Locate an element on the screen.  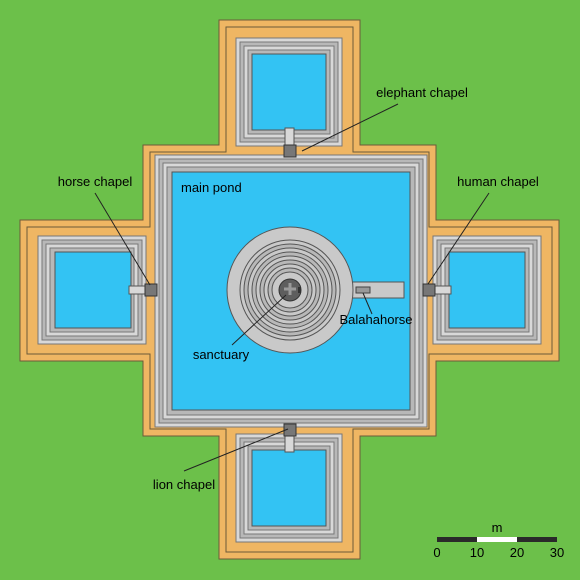
east-pond-channel is located at coordinates (442, 290).